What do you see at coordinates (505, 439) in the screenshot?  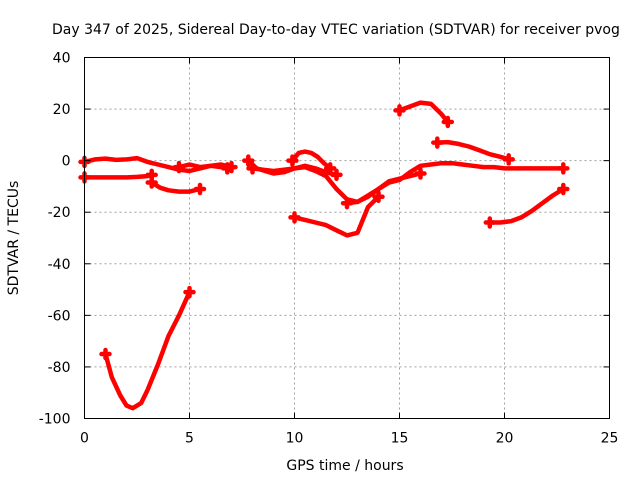 I see `x-tick-label: 20` at bounding box center [505, 439].